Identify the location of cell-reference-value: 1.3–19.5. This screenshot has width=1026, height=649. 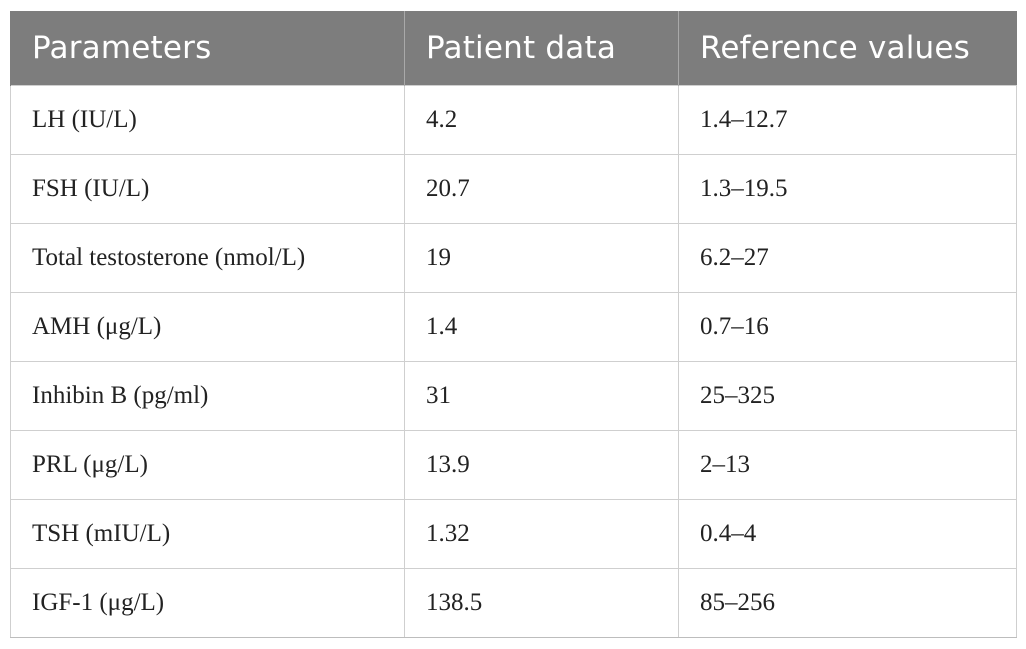
(847, 188).